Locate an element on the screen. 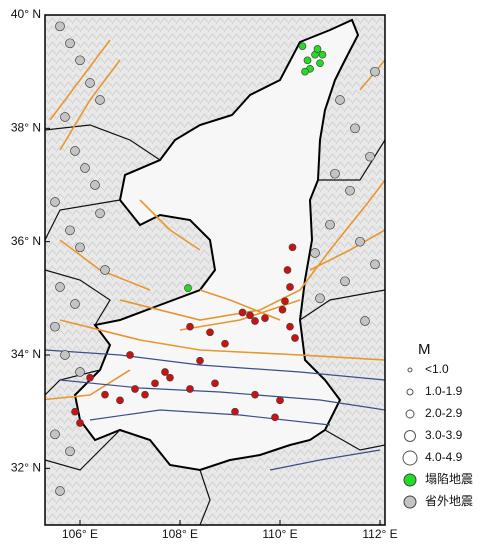 The image size is (500, 548). legend-label: 省外地震 is located at coordinates (449, 501).